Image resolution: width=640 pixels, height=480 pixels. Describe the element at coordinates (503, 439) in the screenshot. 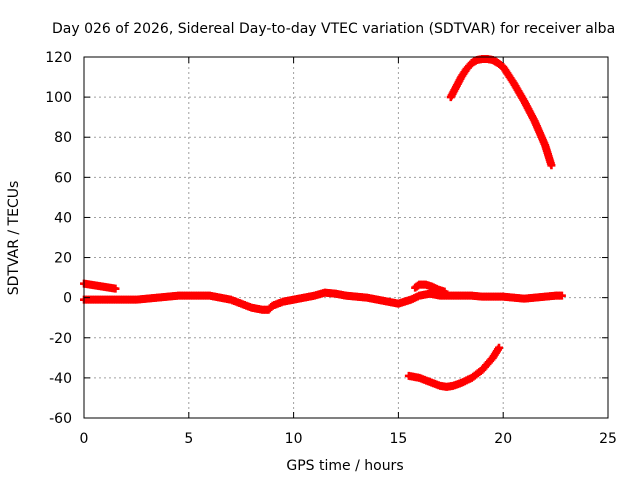

I see `x-tick-label: 20` at that location.